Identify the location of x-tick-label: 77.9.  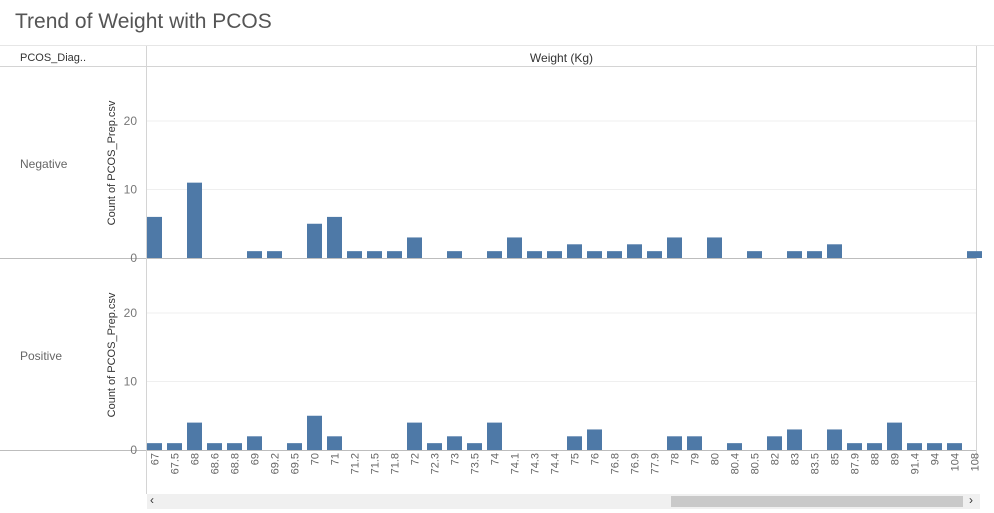
(656, 463).